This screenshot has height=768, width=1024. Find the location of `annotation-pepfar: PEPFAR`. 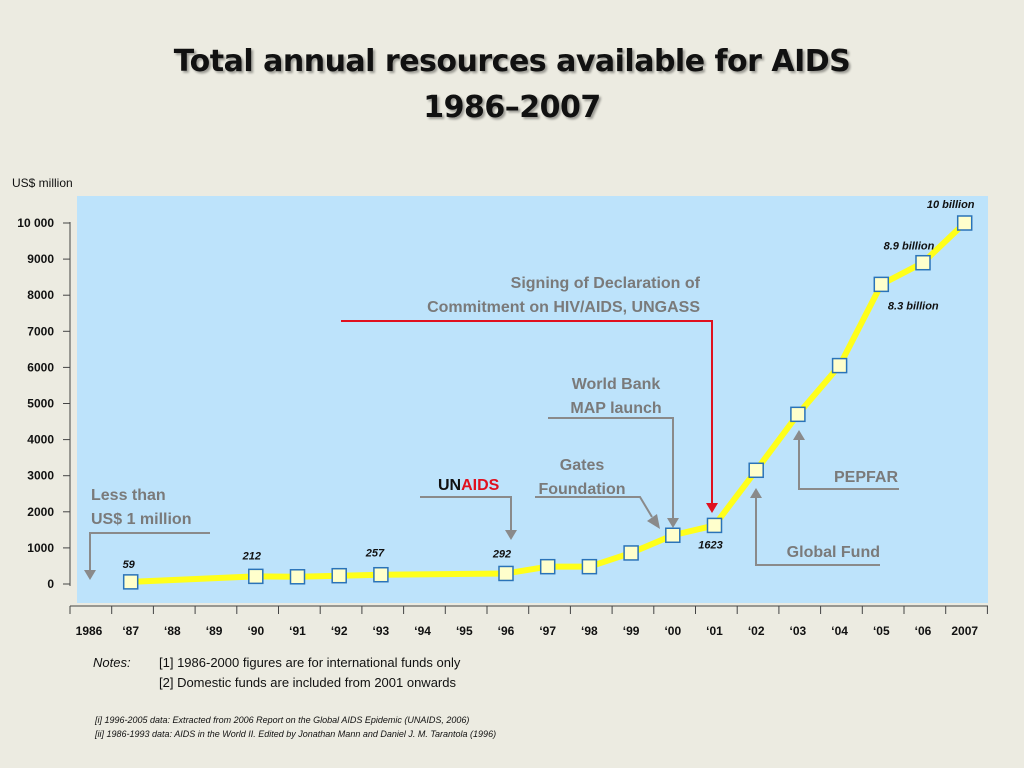

annotation-pepfar: PEPFAR is located at coordinates (866, 477).